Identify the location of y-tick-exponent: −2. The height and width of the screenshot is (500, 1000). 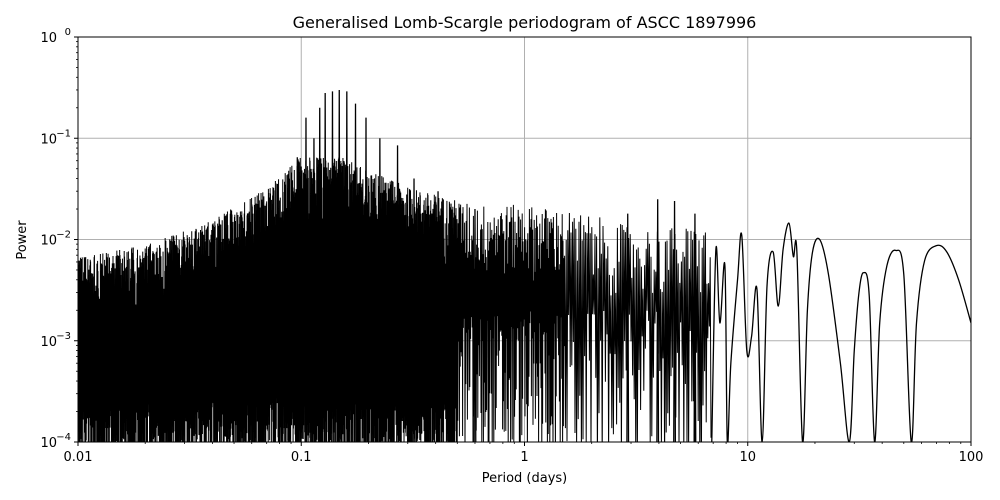
(63, 235).